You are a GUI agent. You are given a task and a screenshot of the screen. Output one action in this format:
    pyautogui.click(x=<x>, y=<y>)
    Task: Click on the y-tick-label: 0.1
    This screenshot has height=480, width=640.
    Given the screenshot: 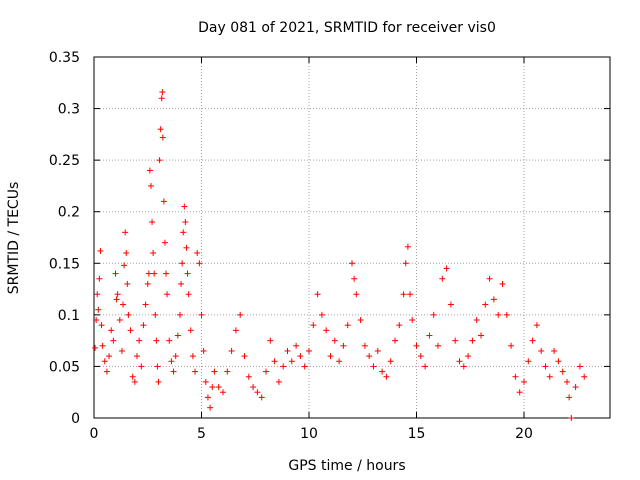 What is the action you would take?
    pyautogui.click(x=69, y=316)
    